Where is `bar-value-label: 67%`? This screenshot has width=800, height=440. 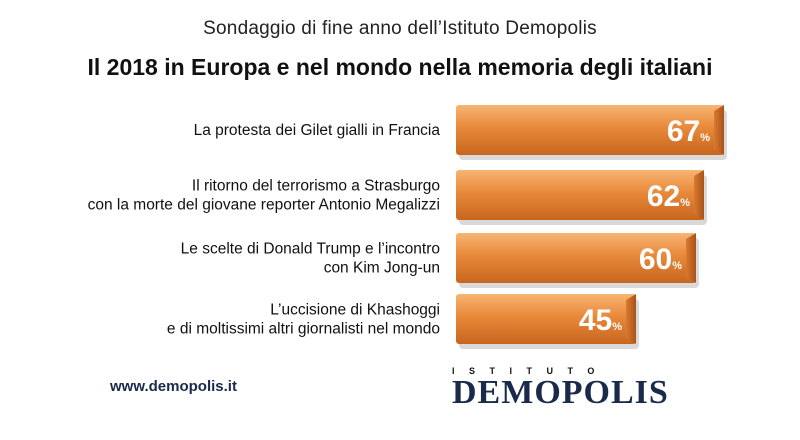
bar-value-label: 67% is located at coordinates (688, 131).